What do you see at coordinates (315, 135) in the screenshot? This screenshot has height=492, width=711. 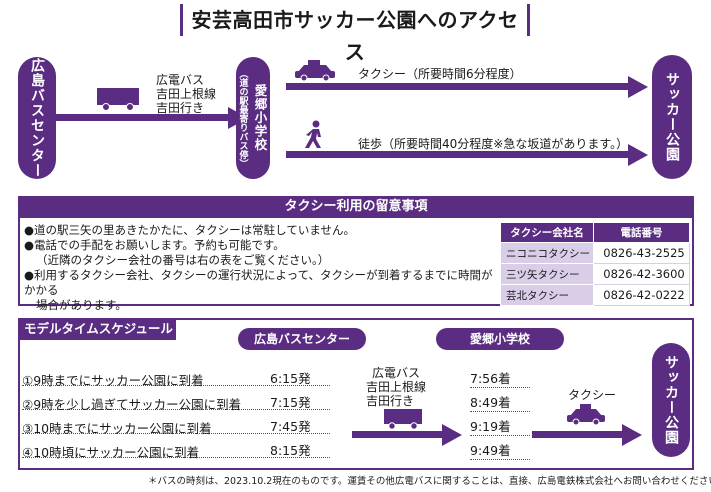 I see `walk-icon` at bounding box center [315, 135].